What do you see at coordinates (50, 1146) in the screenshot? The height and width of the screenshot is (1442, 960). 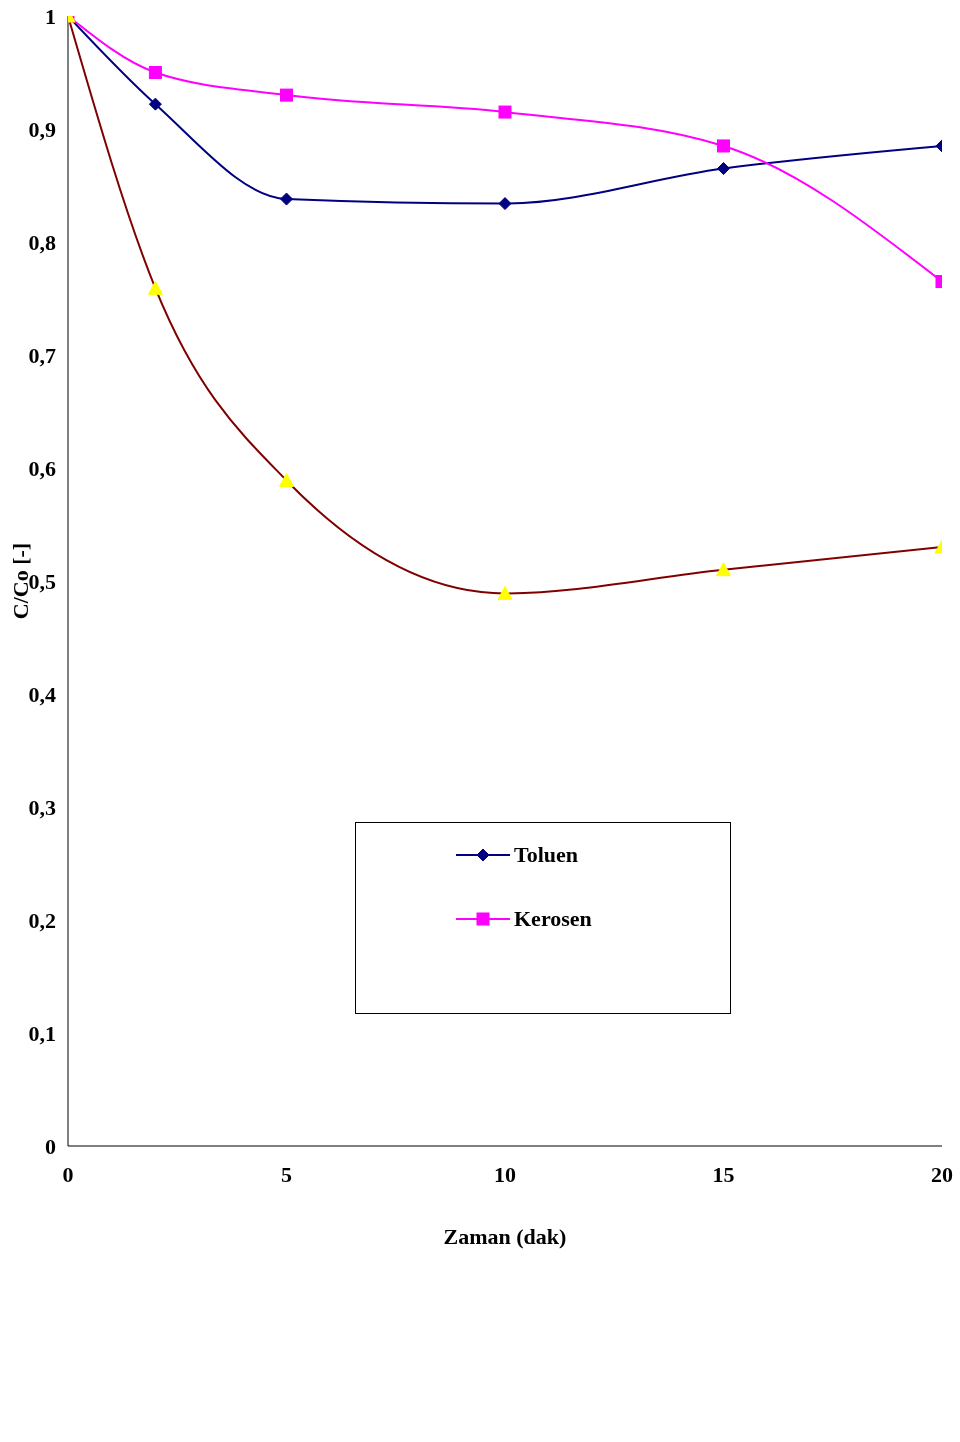 I see `y-tick-label: 0` at bounding box center [50, 1146].